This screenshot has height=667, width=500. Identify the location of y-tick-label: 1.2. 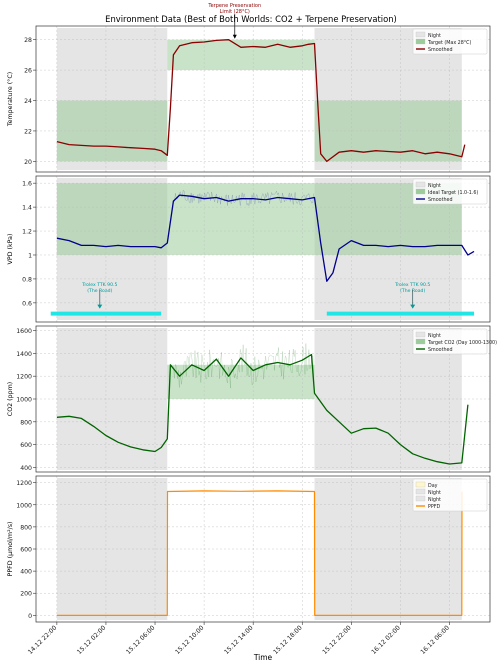
(27, 232).